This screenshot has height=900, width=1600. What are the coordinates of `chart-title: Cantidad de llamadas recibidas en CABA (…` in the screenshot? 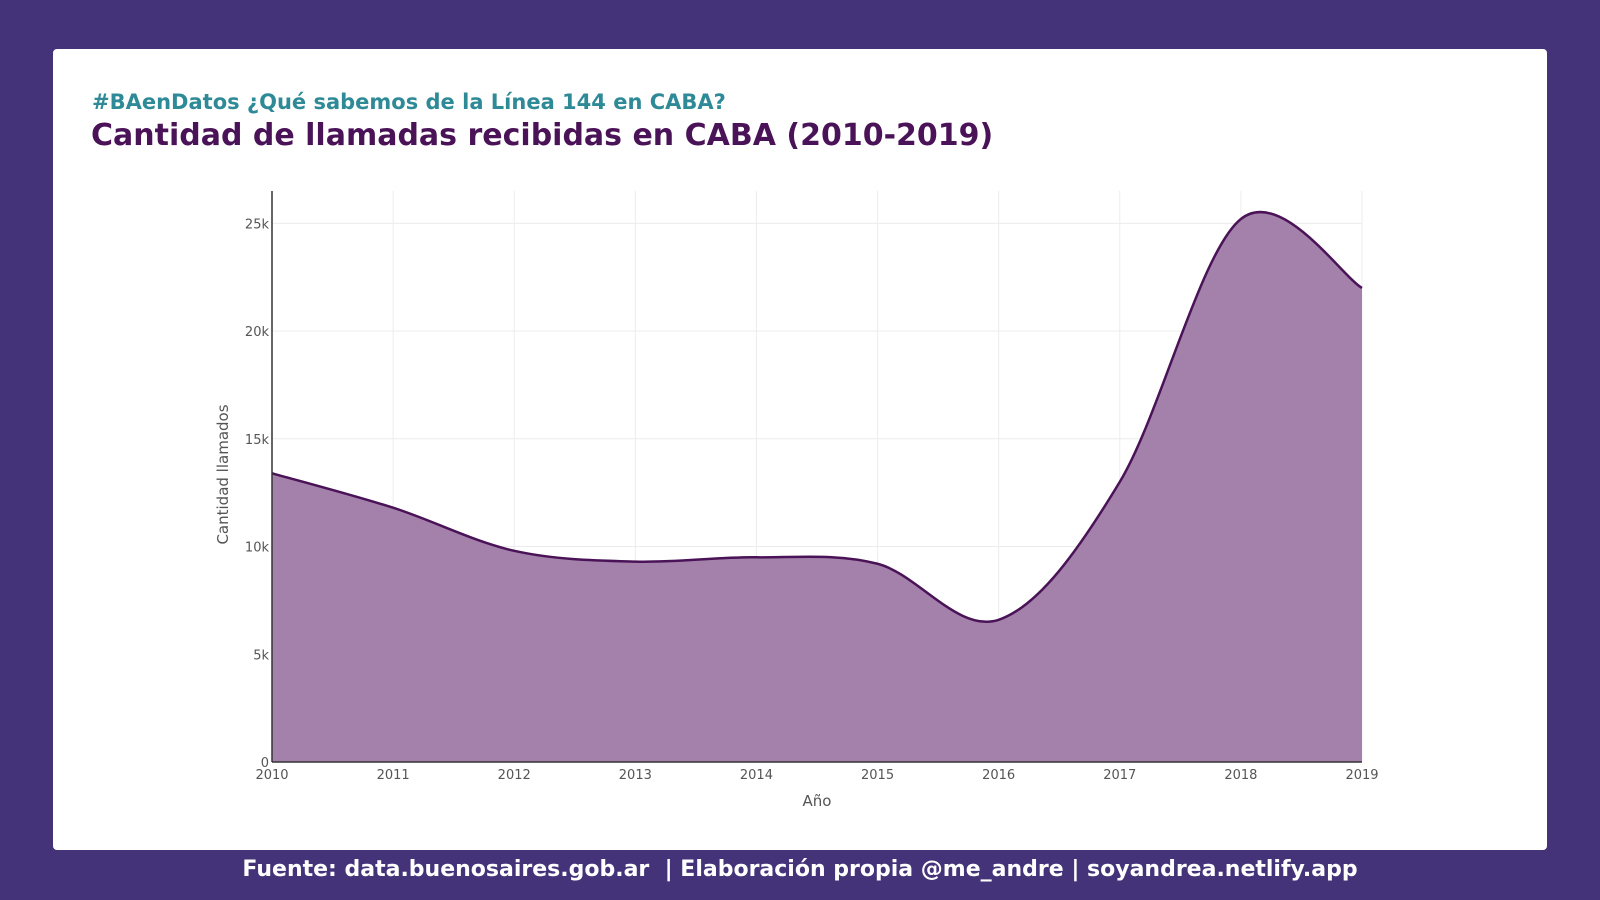 It's located at (542, 135).